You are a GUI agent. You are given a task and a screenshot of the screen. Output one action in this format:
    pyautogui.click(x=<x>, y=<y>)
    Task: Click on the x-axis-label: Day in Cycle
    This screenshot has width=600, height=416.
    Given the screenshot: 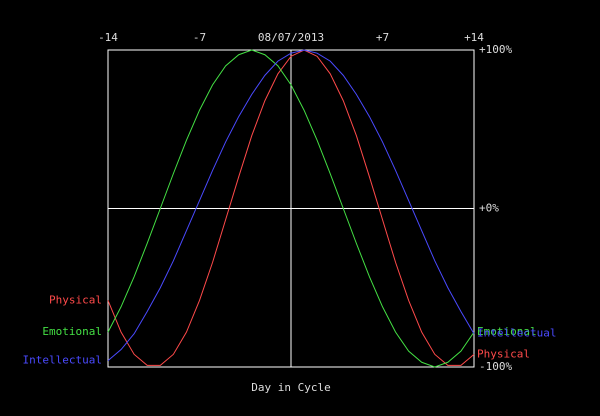 What is the action you would take?
    pyautogui.click(x=290, y=387)
    